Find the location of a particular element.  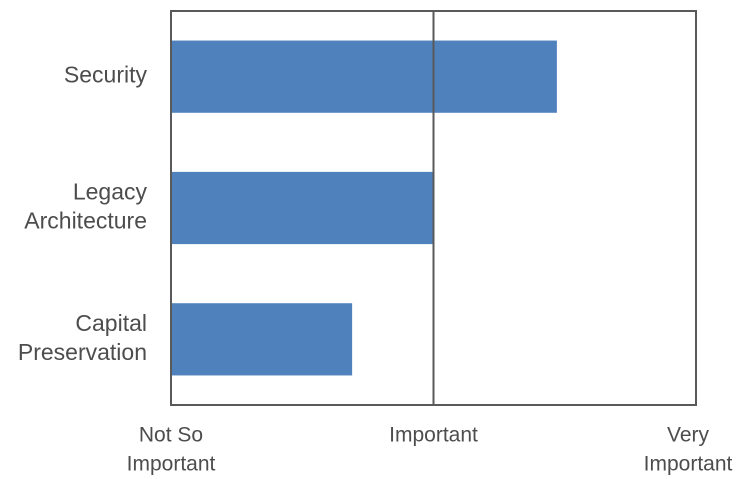

category-label-1-line-1: Architecture is located at coordinates (85, 221).